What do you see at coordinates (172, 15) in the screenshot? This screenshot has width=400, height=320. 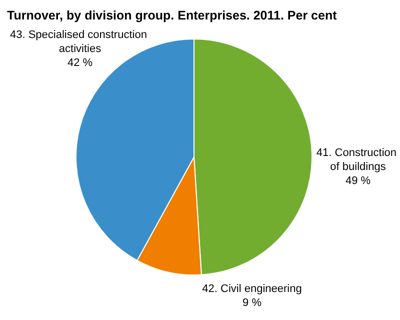 I see `chart-title: Turnover, by division group. Enterprises. 2011. Per cent` at bounding box center [172, 15].